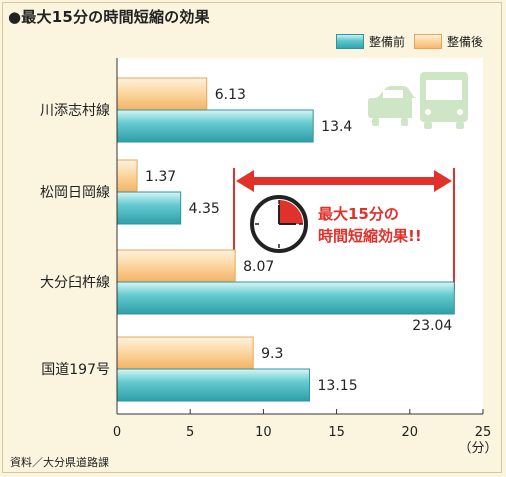  What do you see at coordinates (387, 42) in the screenshot?
I see `legend-label-before: 整備前` at bounding box center [387, 42].